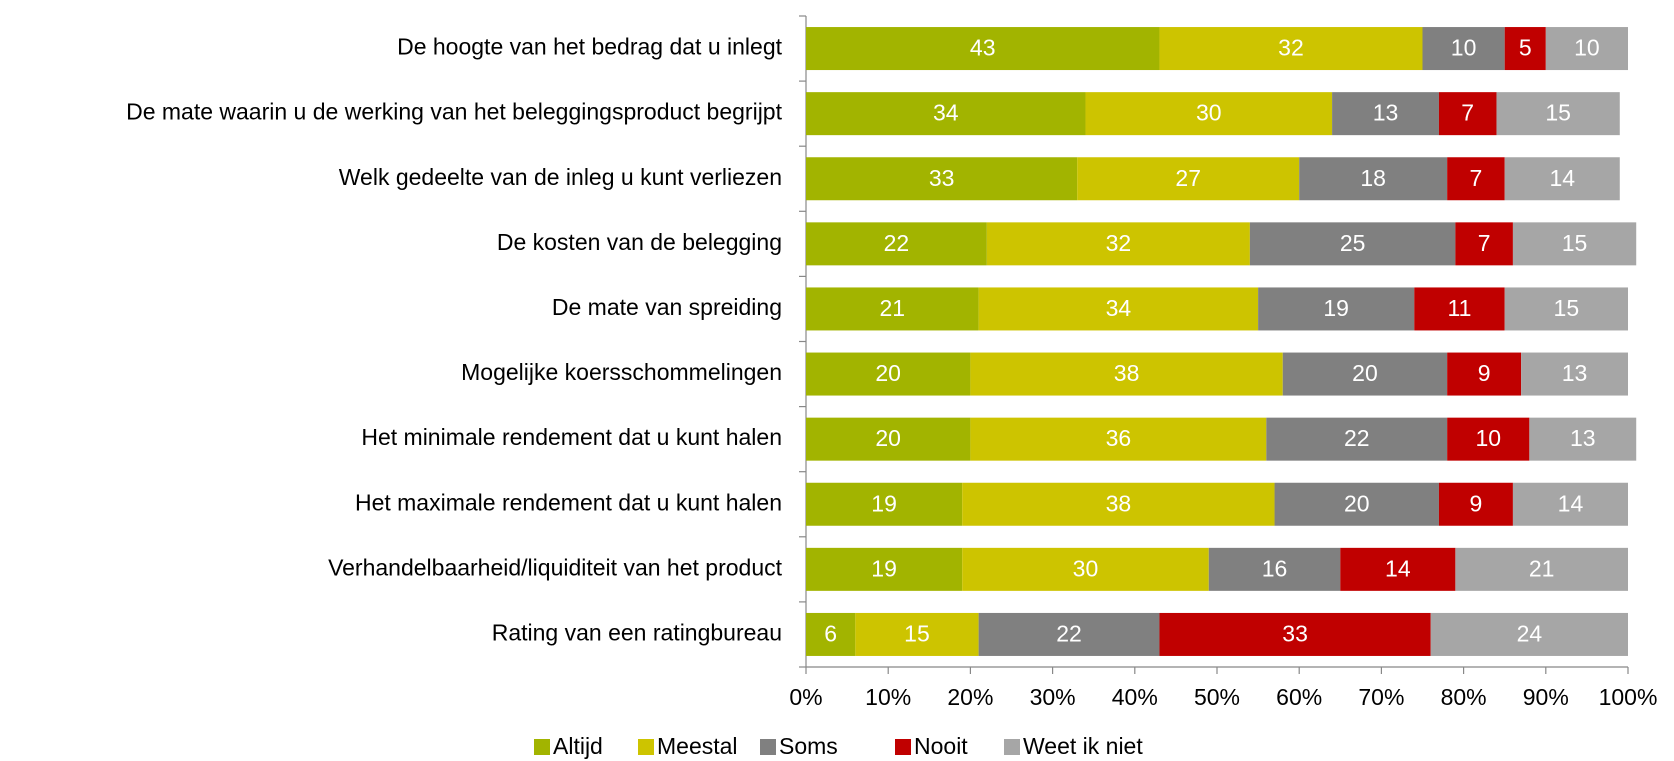  I want to click on x-tick-label: 90%, so click(1546, 697).